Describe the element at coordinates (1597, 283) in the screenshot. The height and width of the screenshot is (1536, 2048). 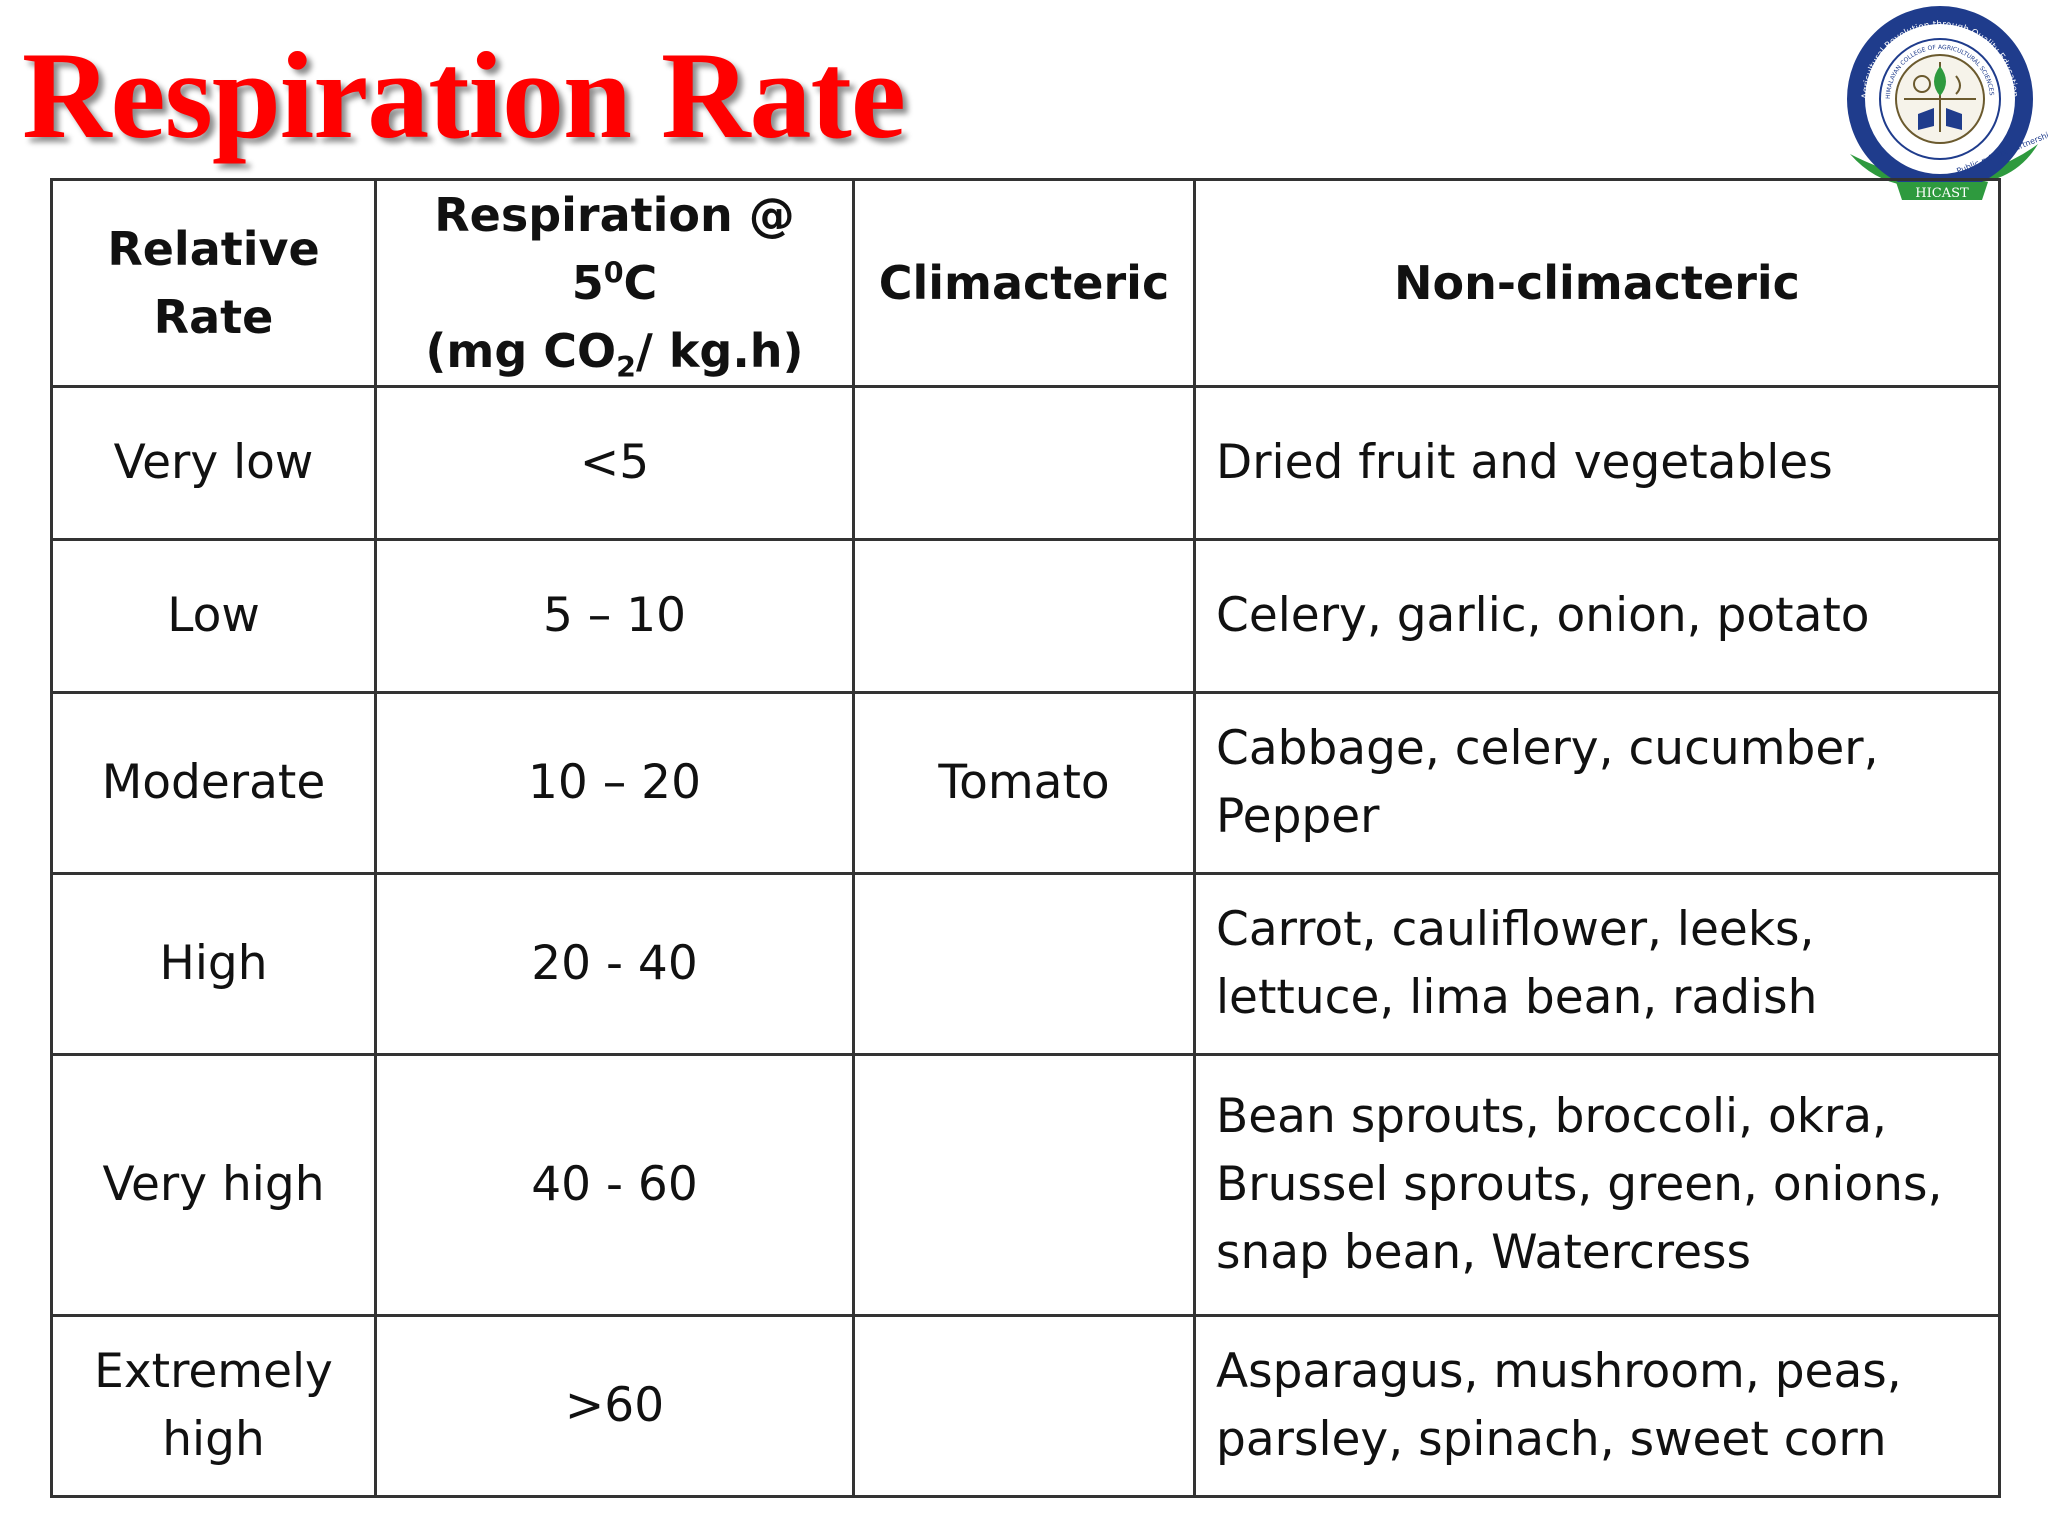
I see `header-non-climacteric: Non-climacteric` at that location.